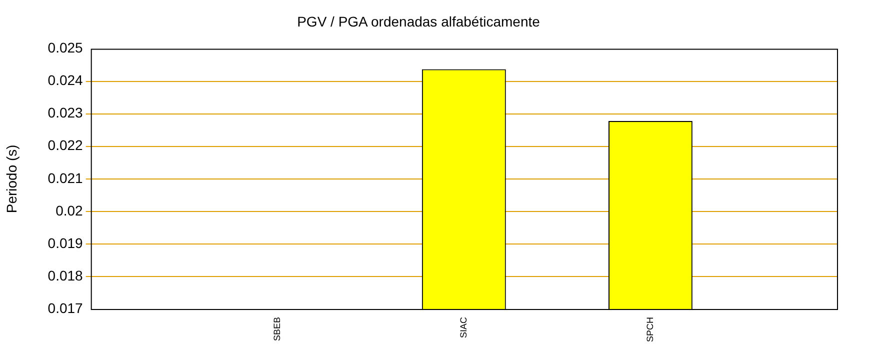 The image size is (870, 350). Describe the element at coordinates (66, 275) in the screenshot. I see `y-tick-label: 0.018` at that location.